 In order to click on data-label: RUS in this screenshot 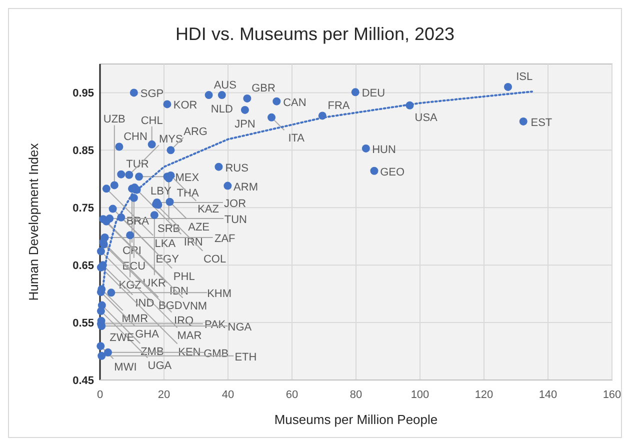, I will do `click(236, 168)`.